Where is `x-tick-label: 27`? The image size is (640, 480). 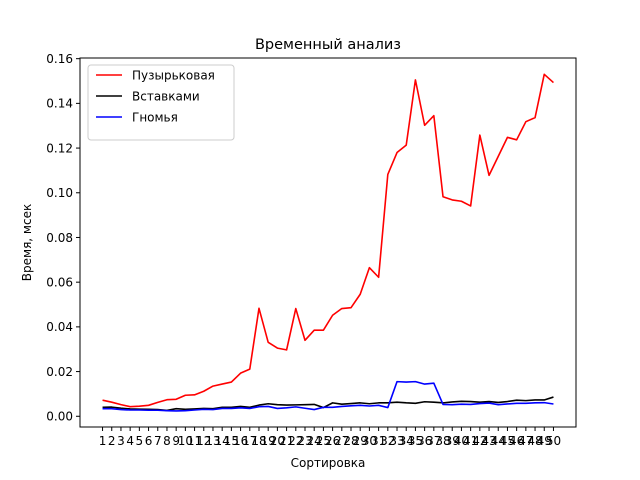
x-tick-label: 27 is located at coordinates (341, 441).